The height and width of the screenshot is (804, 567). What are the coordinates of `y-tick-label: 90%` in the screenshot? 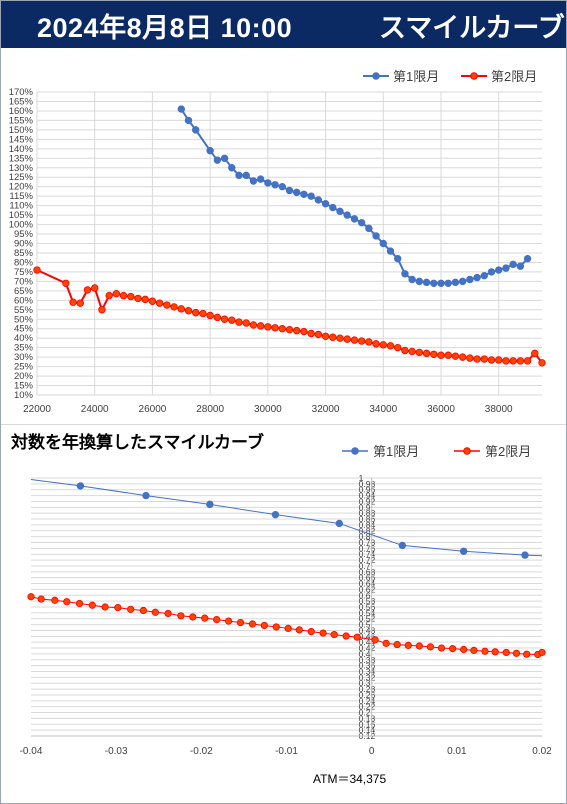 It's located at (24, 244).